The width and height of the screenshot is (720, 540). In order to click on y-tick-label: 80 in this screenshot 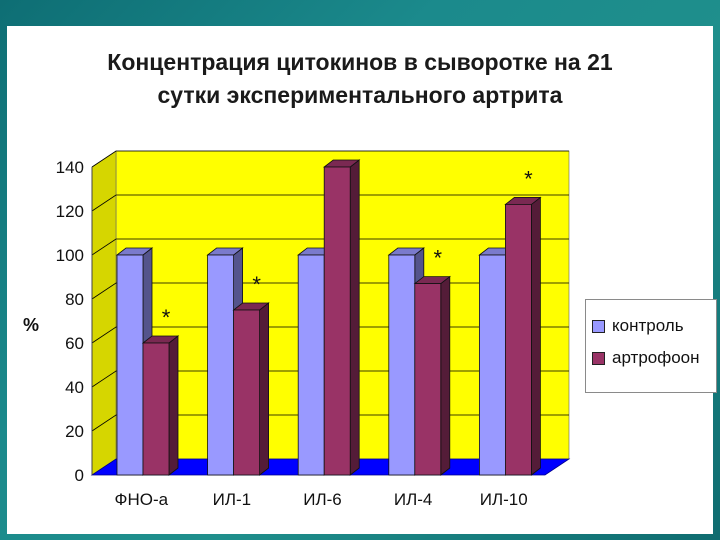, I will do `click(74, 299)`.